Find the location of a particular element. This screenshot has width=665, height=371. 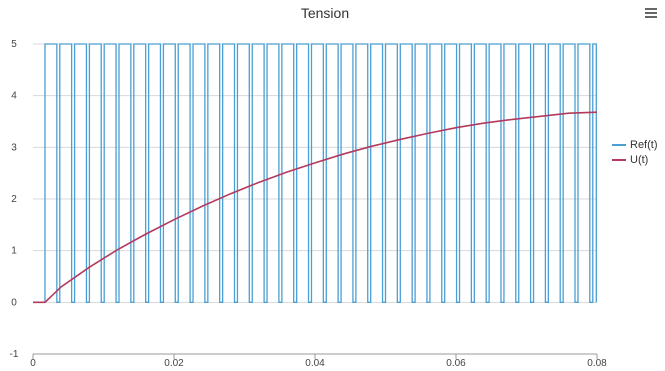

y-tick-label: -1 is located at coordinates (14, 354).